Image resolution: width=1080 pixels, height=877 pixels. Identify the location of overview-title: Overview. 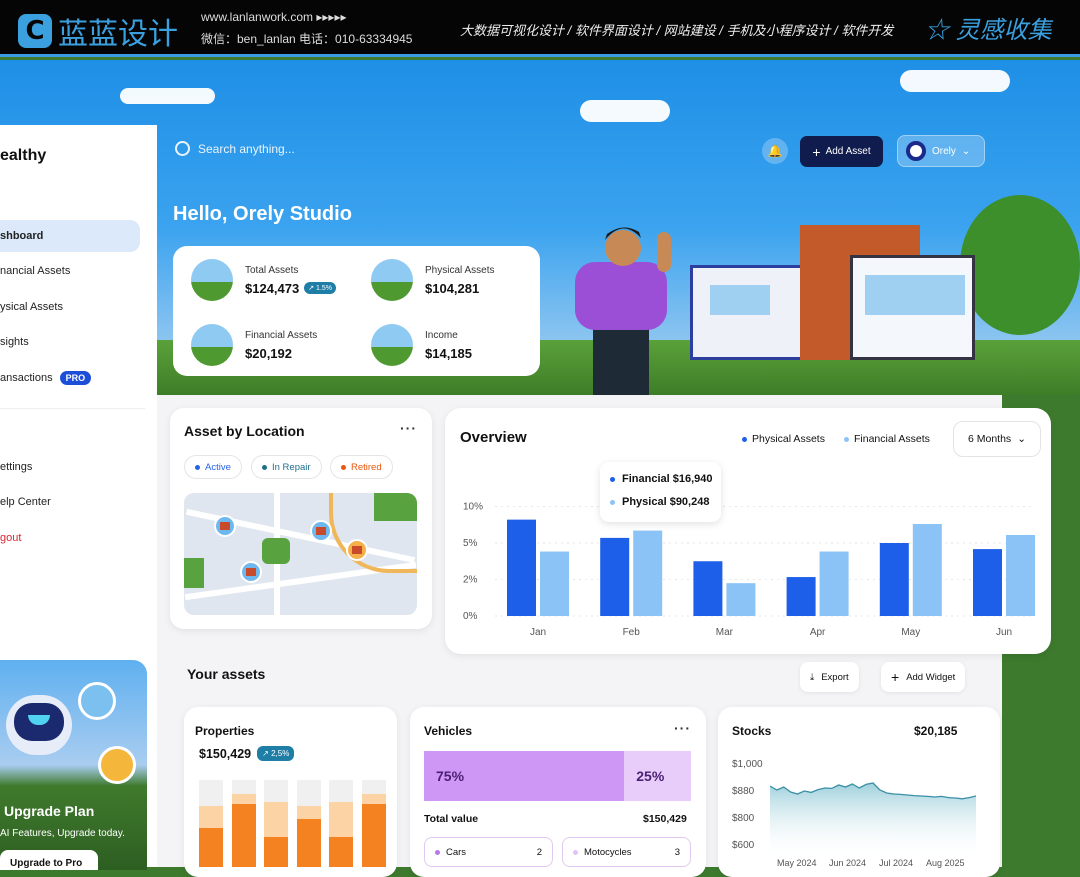
(493, 437).